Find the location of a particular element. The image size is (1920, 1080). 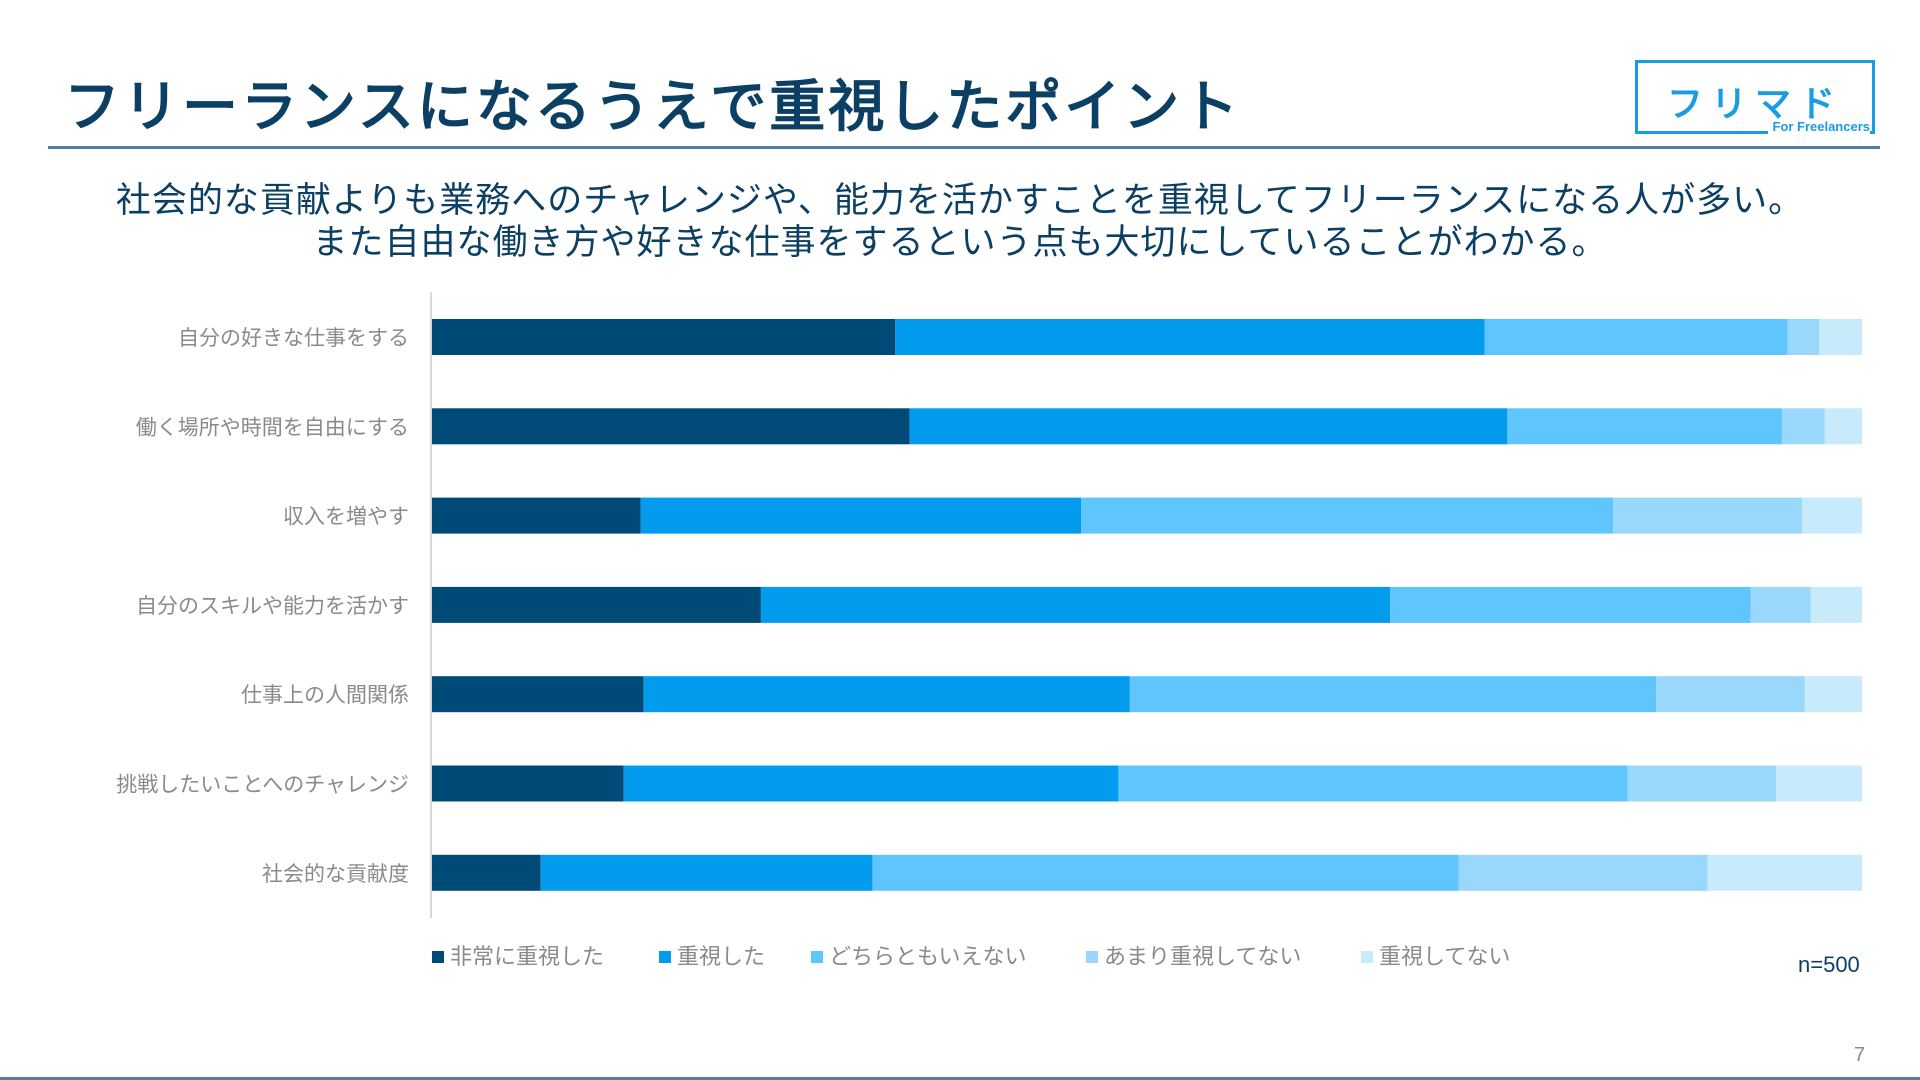

logo-sub-text: For Freelancers is located at coordinates (1819, 126).